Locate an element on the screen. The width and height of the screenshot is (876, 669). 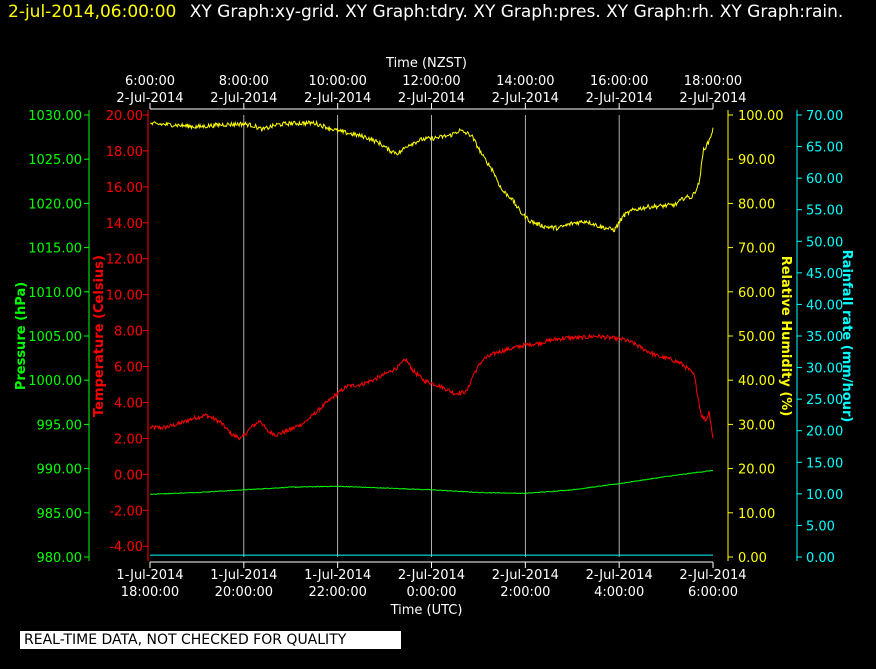
humidity-tick-label: 100.00 is located at coordinates (761, 116).